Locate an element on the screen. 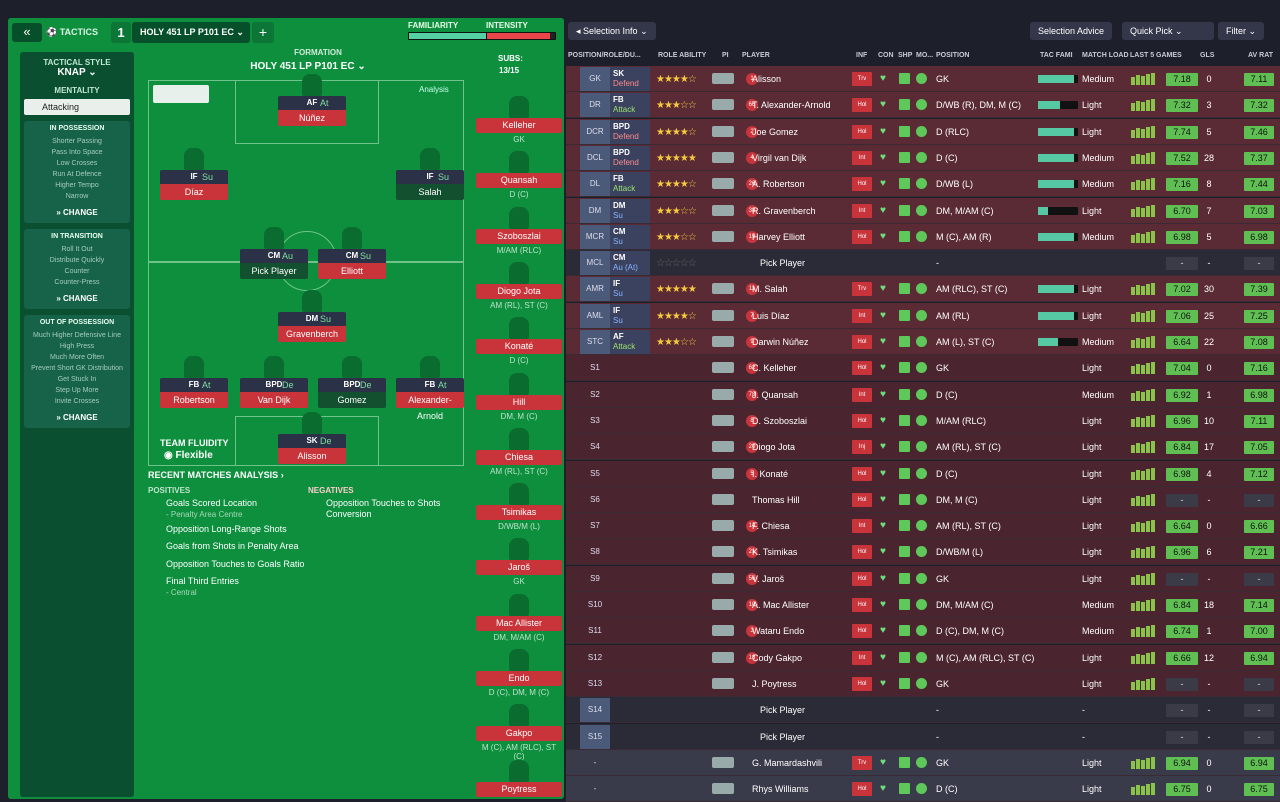 This screenshot has width=1280, height=802. header-tac-fami: TAC FAMI is located at coordinates (1056, 55).